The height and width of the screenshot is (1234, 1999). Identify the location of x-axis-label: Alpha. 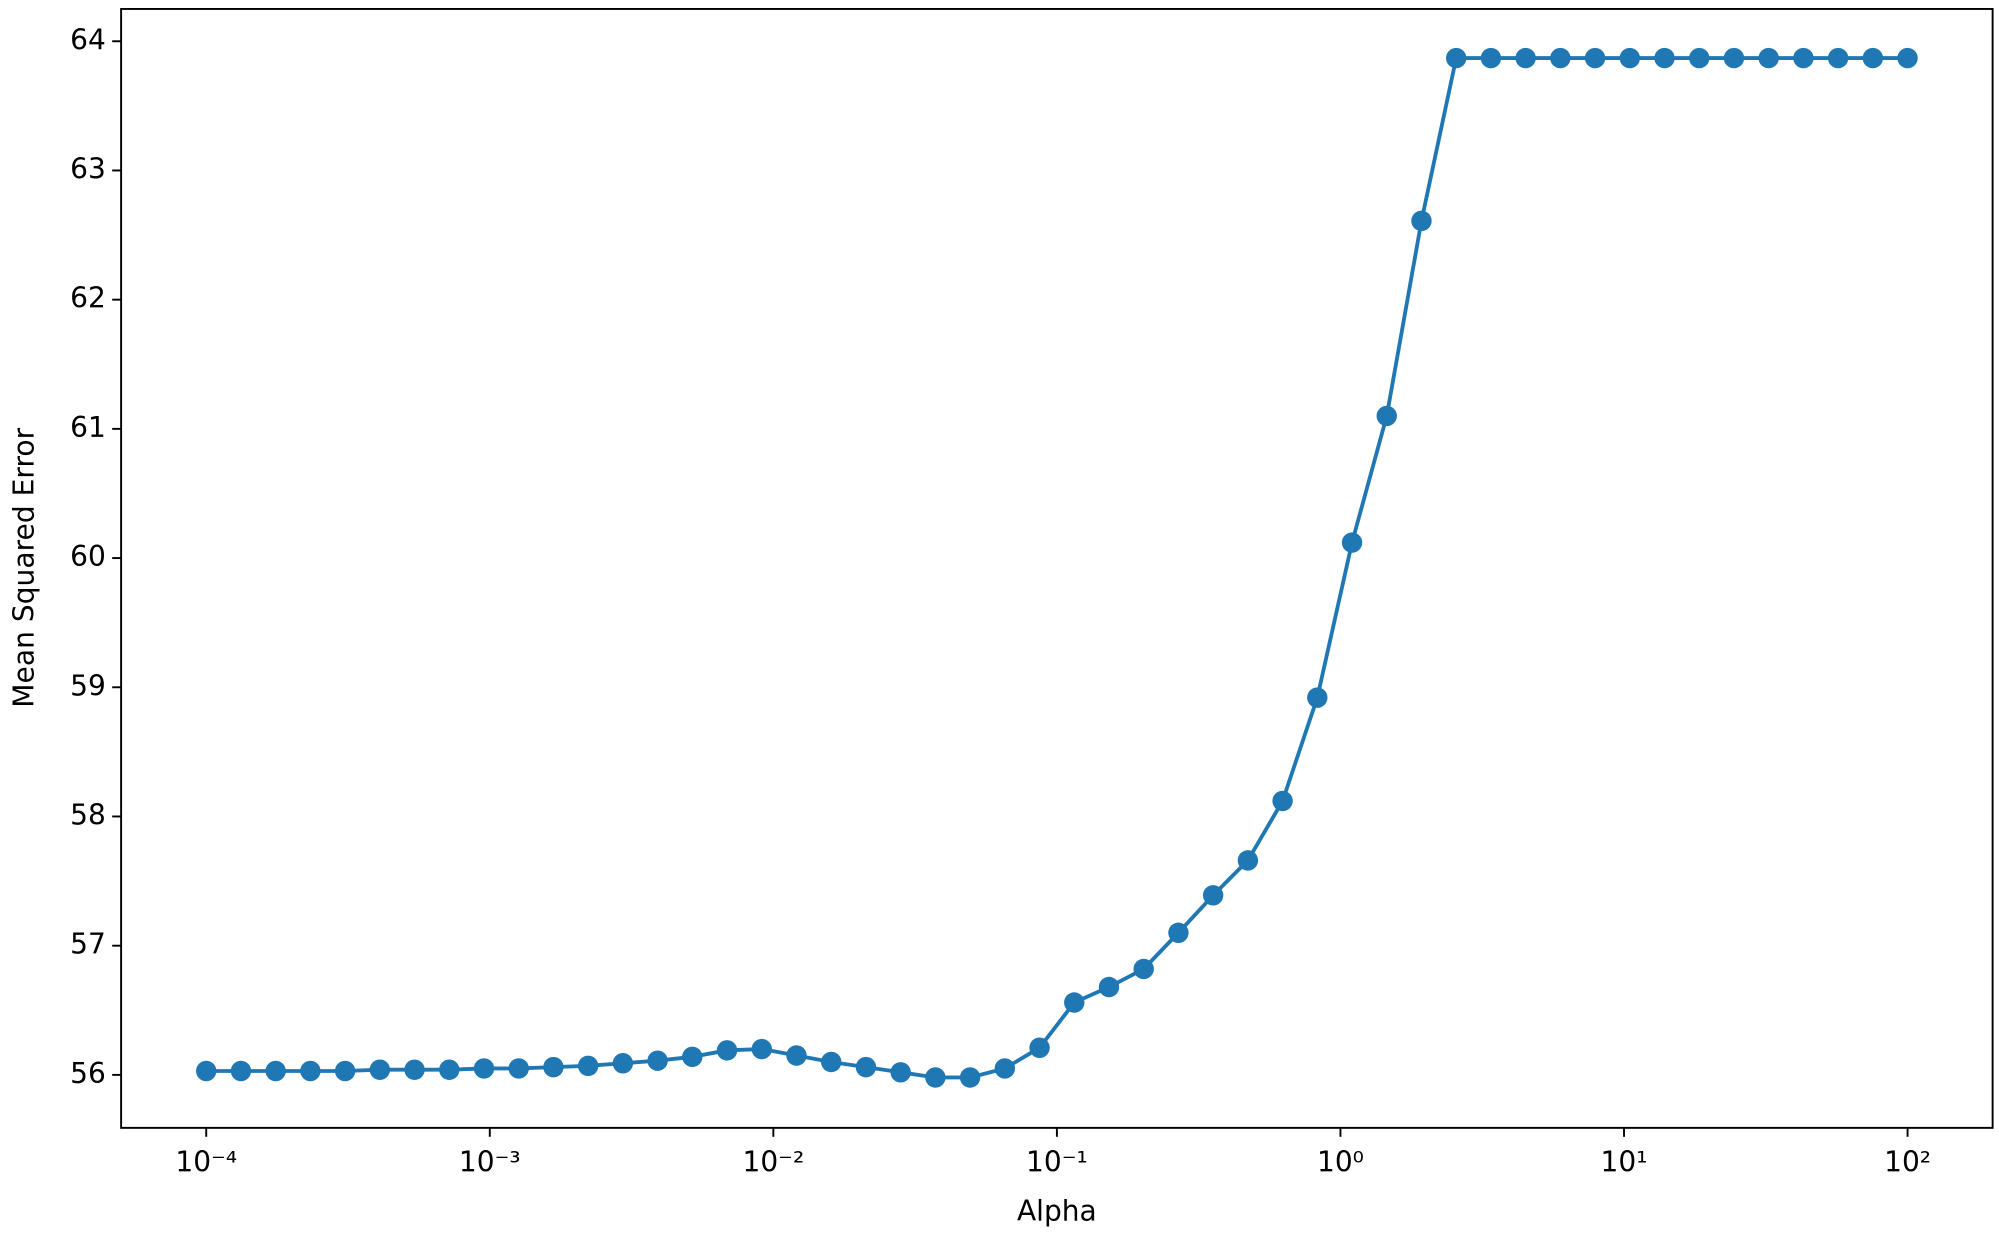
(1057, 1210).